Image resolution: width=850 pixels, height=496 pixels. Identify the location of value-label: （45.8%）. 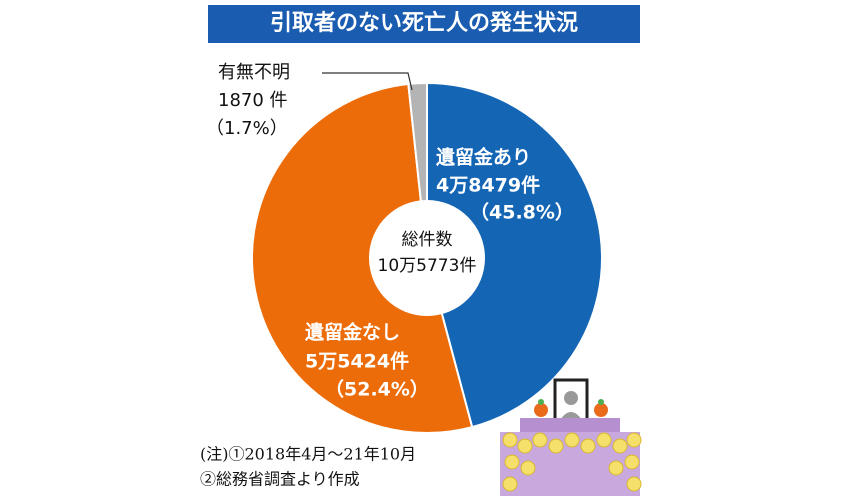
(522, 212).